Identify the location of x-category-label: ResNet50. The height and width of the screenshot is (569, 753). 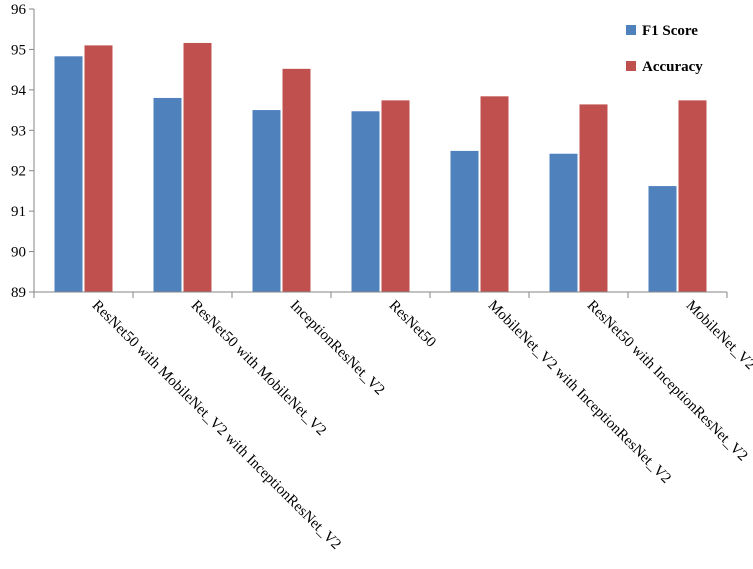
(412, 324).